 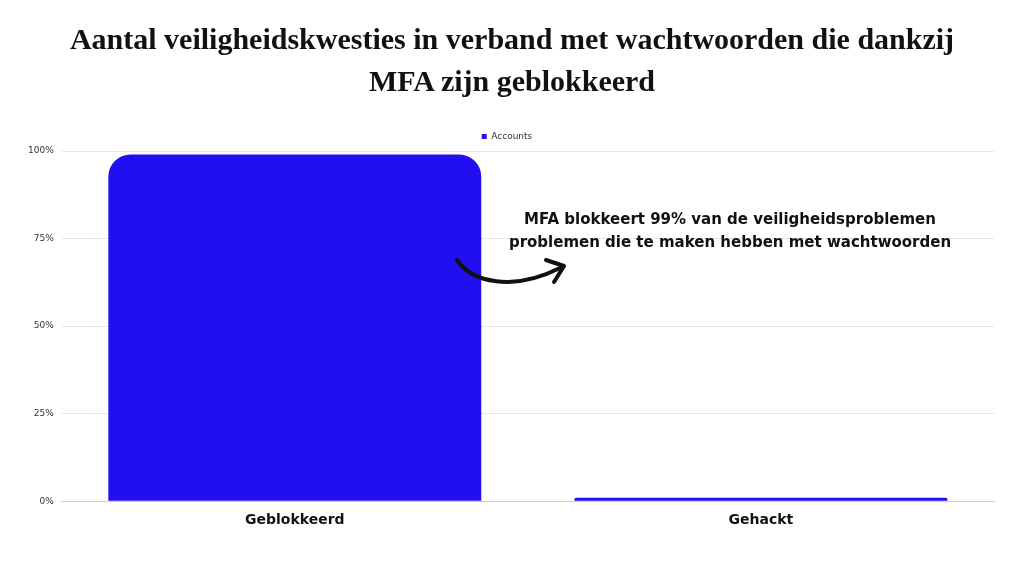 What do you see at coordinates (295, 519) in the screenshot?
I see `x-tick-label: Geblokkeerd` at bounding box center [295, 519].